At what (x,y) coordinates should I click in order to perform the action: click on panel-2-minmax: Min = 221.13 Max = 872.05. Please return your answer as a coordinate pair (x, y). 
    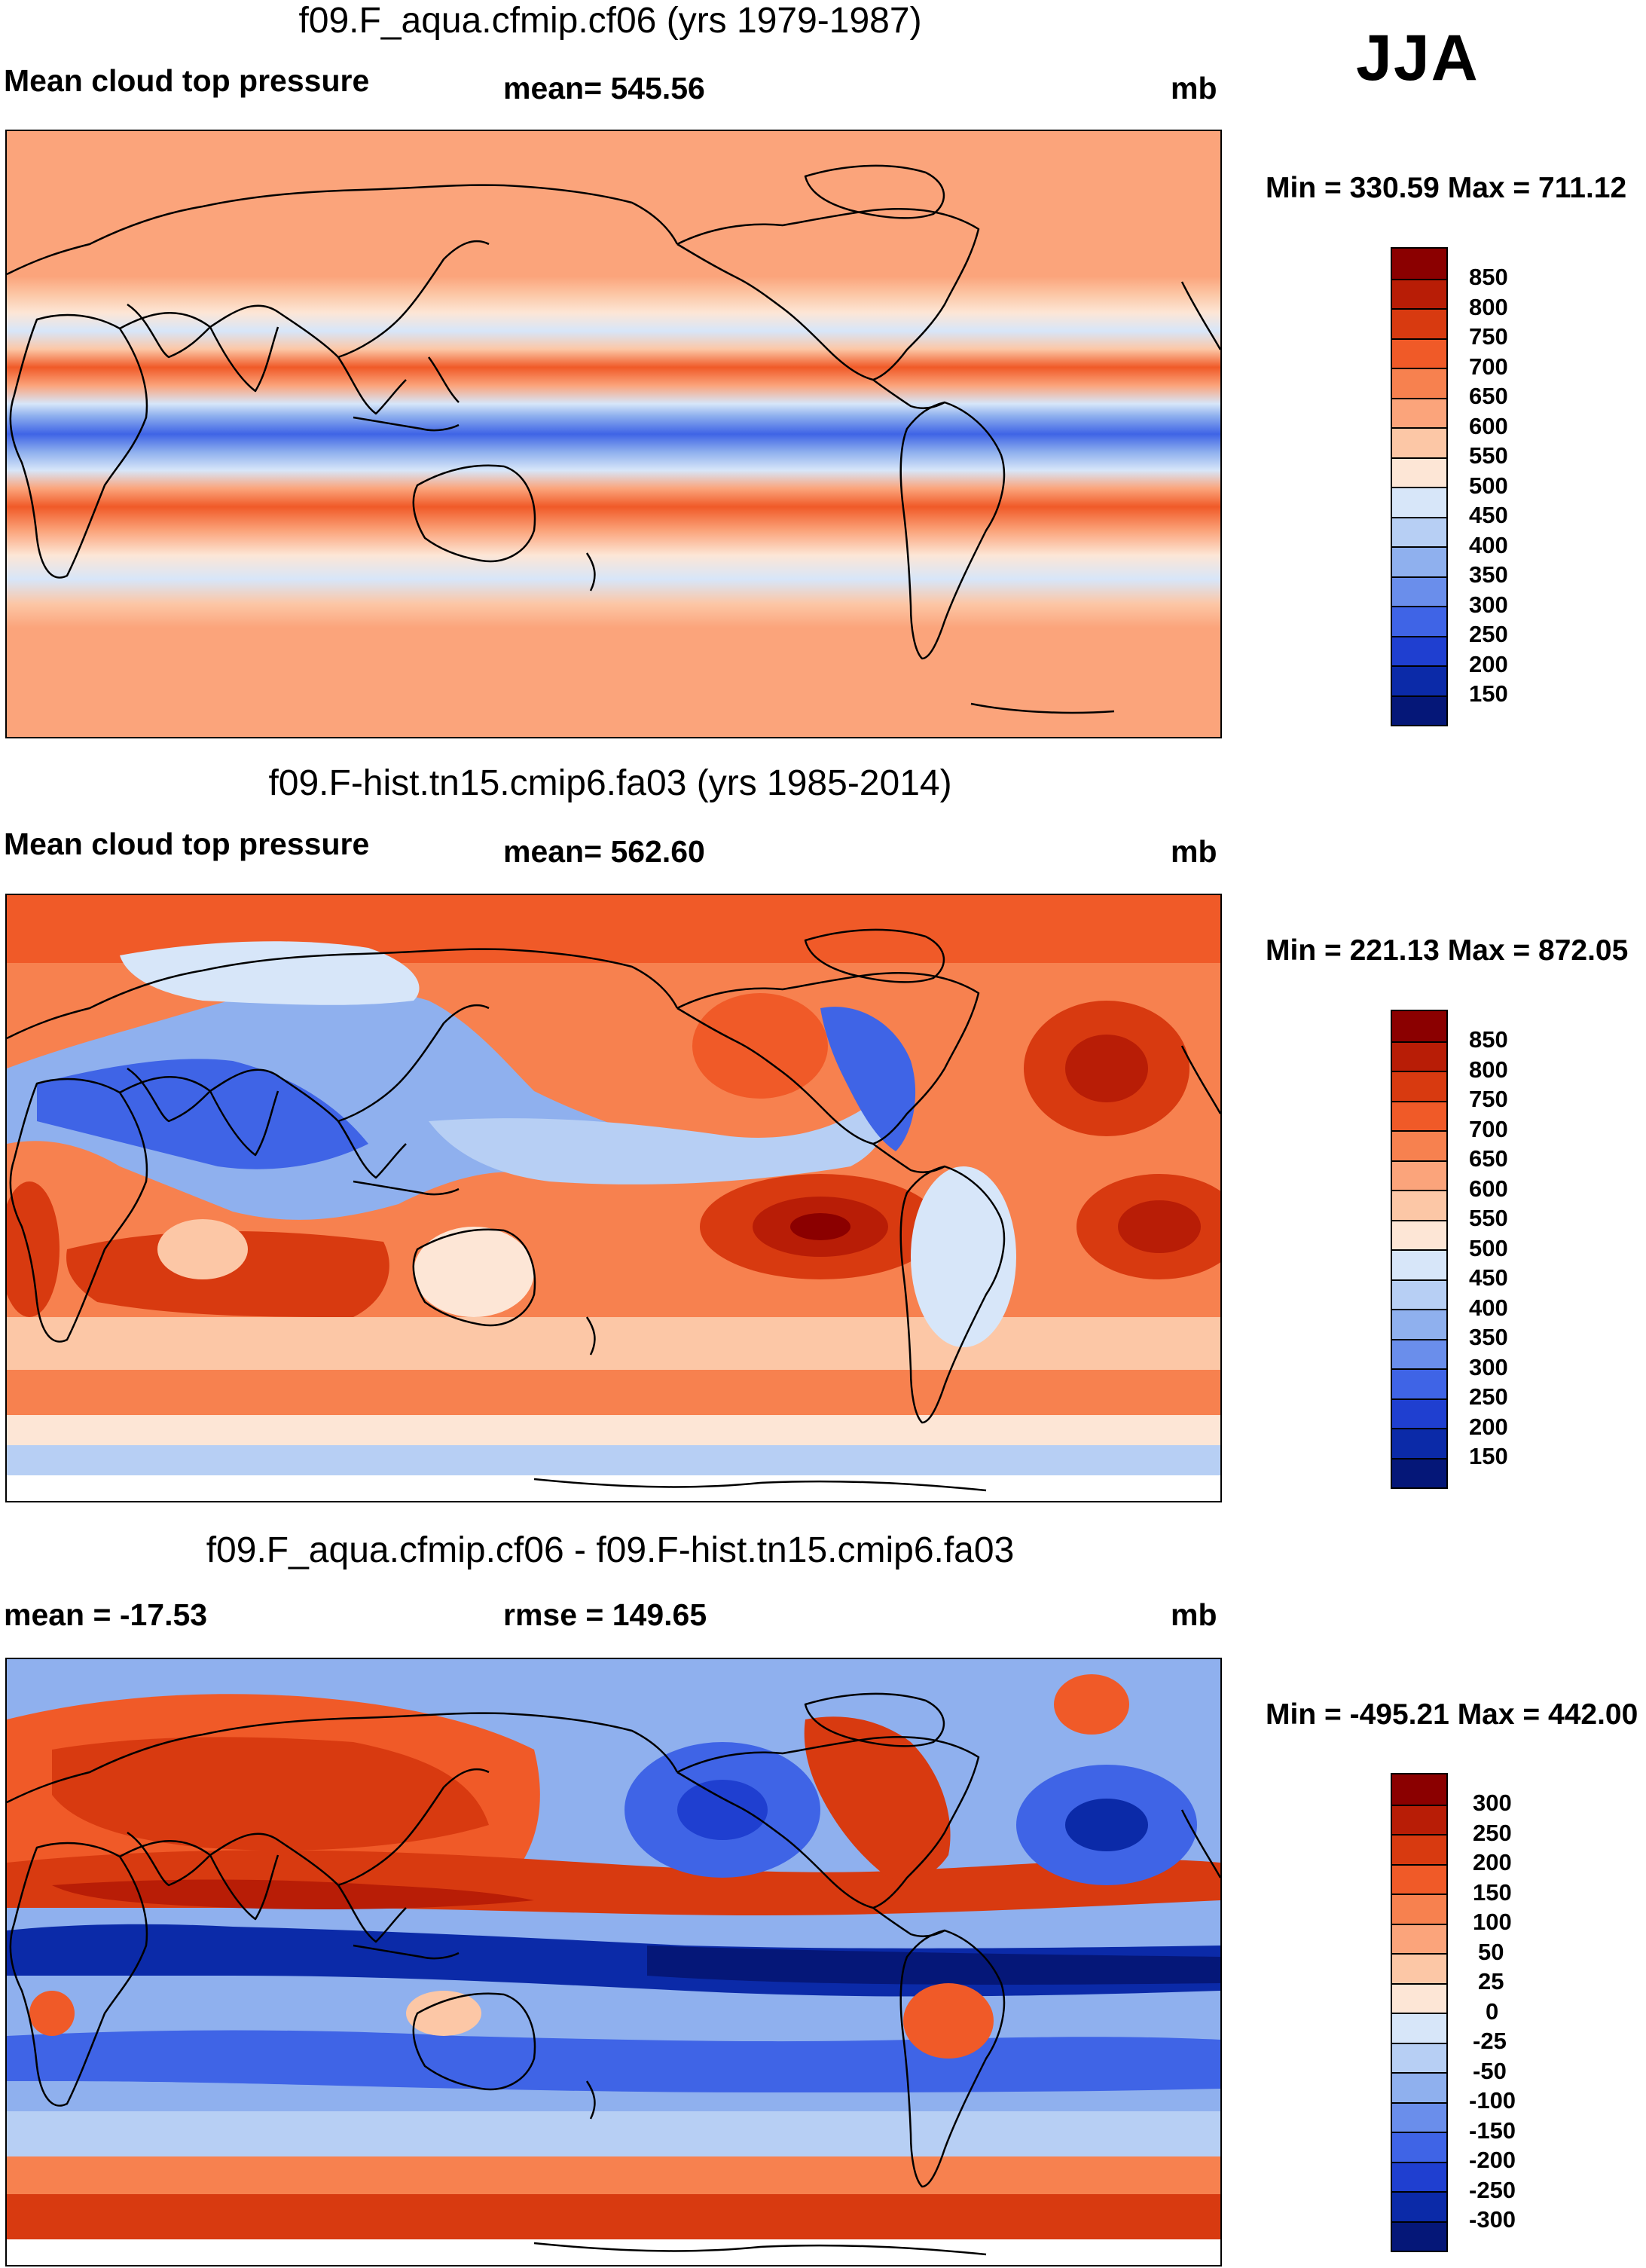
    Looking at the image, I should click on (1447, 950).